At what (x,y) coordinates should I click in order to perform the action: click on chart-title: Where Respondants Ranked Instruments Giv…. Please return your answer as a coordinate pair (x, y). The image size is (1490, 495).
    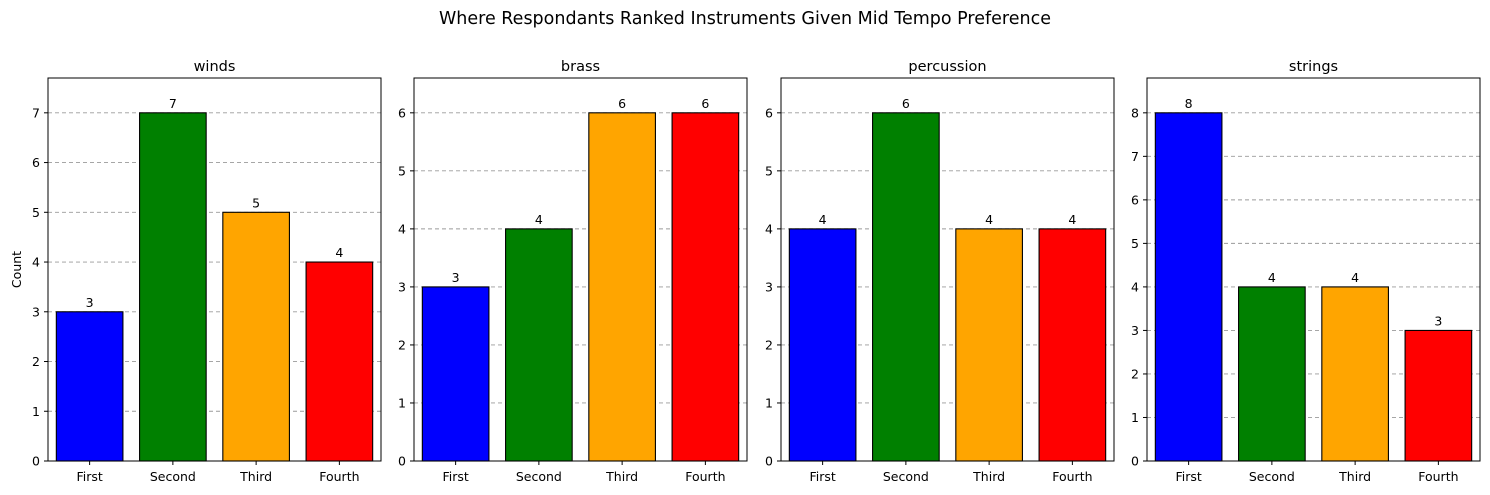
    Looking at the image, I should click on (745, 19).